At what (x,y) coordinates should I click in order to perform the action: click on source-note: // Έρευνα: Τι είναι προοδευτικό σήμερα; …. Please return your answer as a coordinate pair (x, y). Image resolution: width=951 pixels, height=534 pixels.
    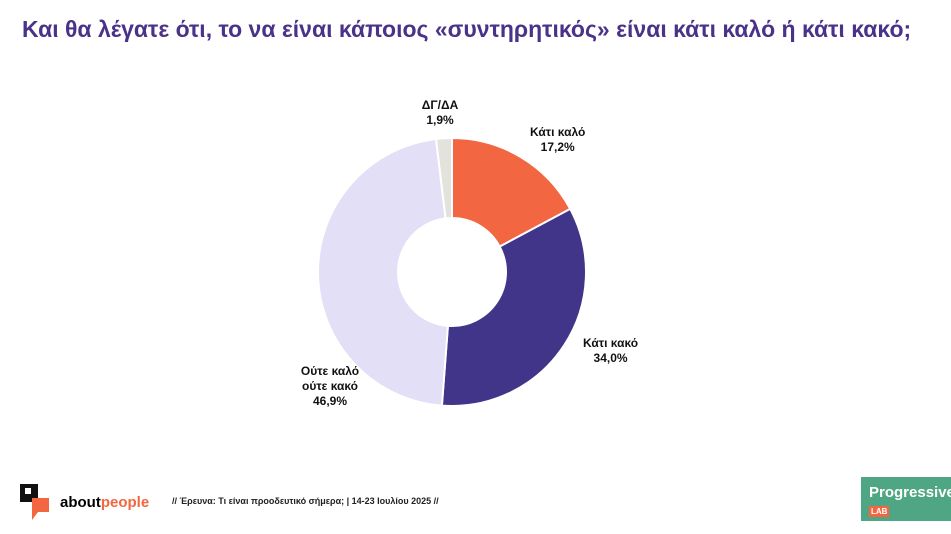
    Looking at the image, I should click on (305, 501).